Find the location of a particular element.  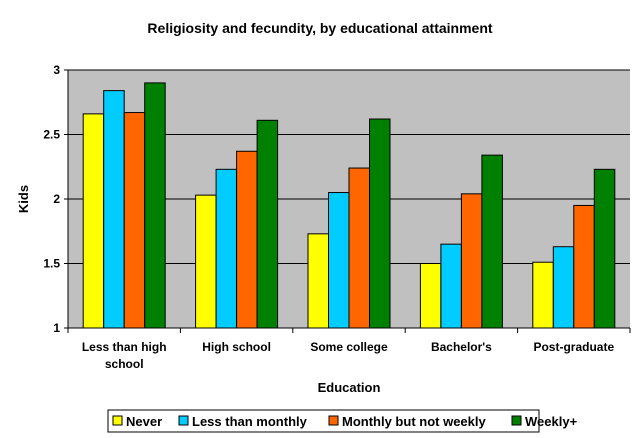

y-tick-label: 1 is located at coordinates (56, 328).